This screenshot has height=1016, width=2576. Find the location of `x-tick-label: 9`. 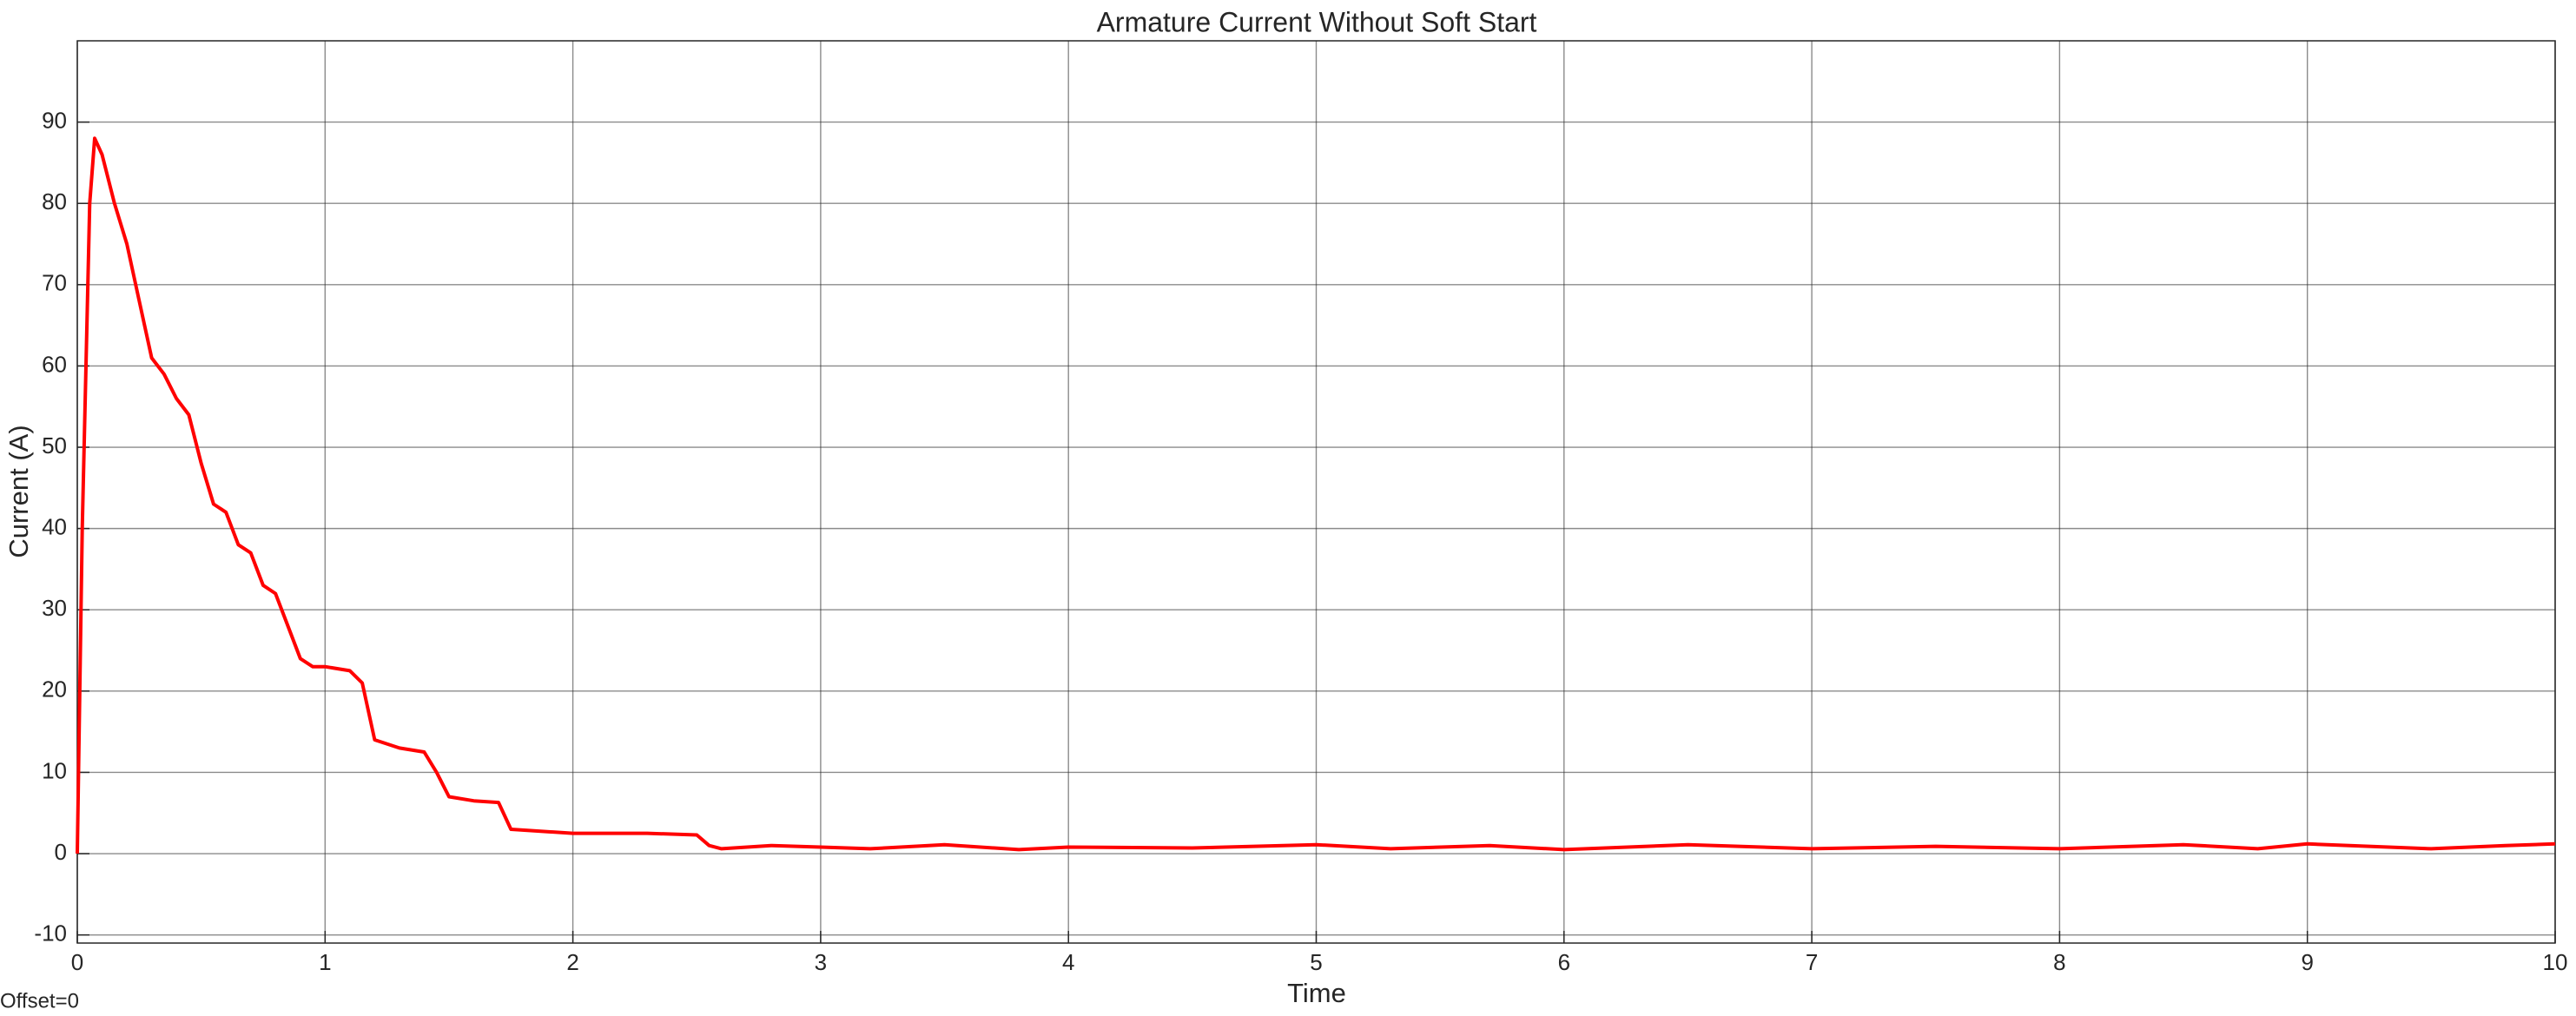

x-tick-label: 9 is located at coordinates (2307, 962).